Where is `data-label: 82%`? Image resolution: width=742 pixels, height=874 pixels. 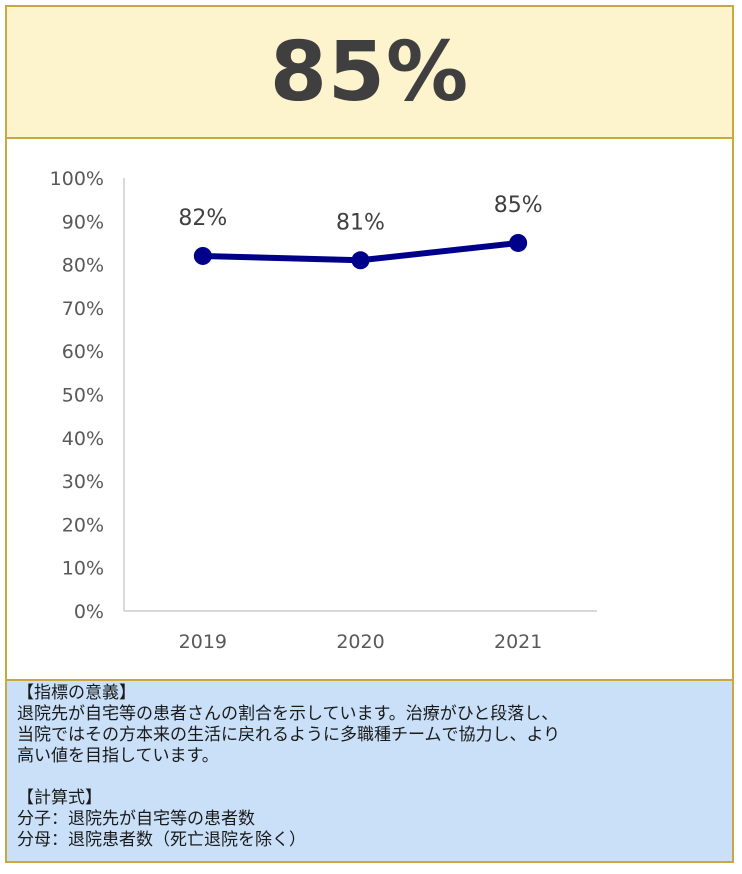 data-label: 82% is located at coordinates (202, 218).